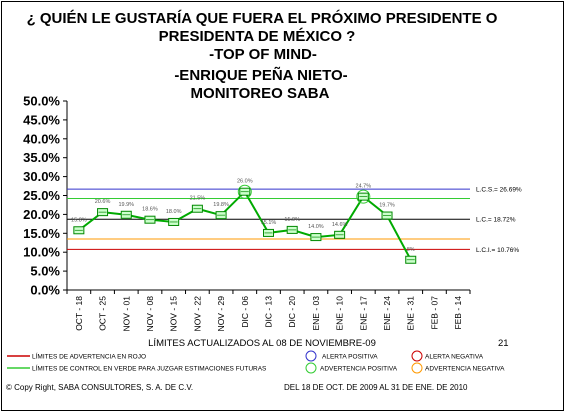 Image resolution: width=567 pixels, height=414 pixels. What do you see at coordinates (79, 220) in the screenshot?
I see `data-label: 15.8%` at bounding box center [79, 220].